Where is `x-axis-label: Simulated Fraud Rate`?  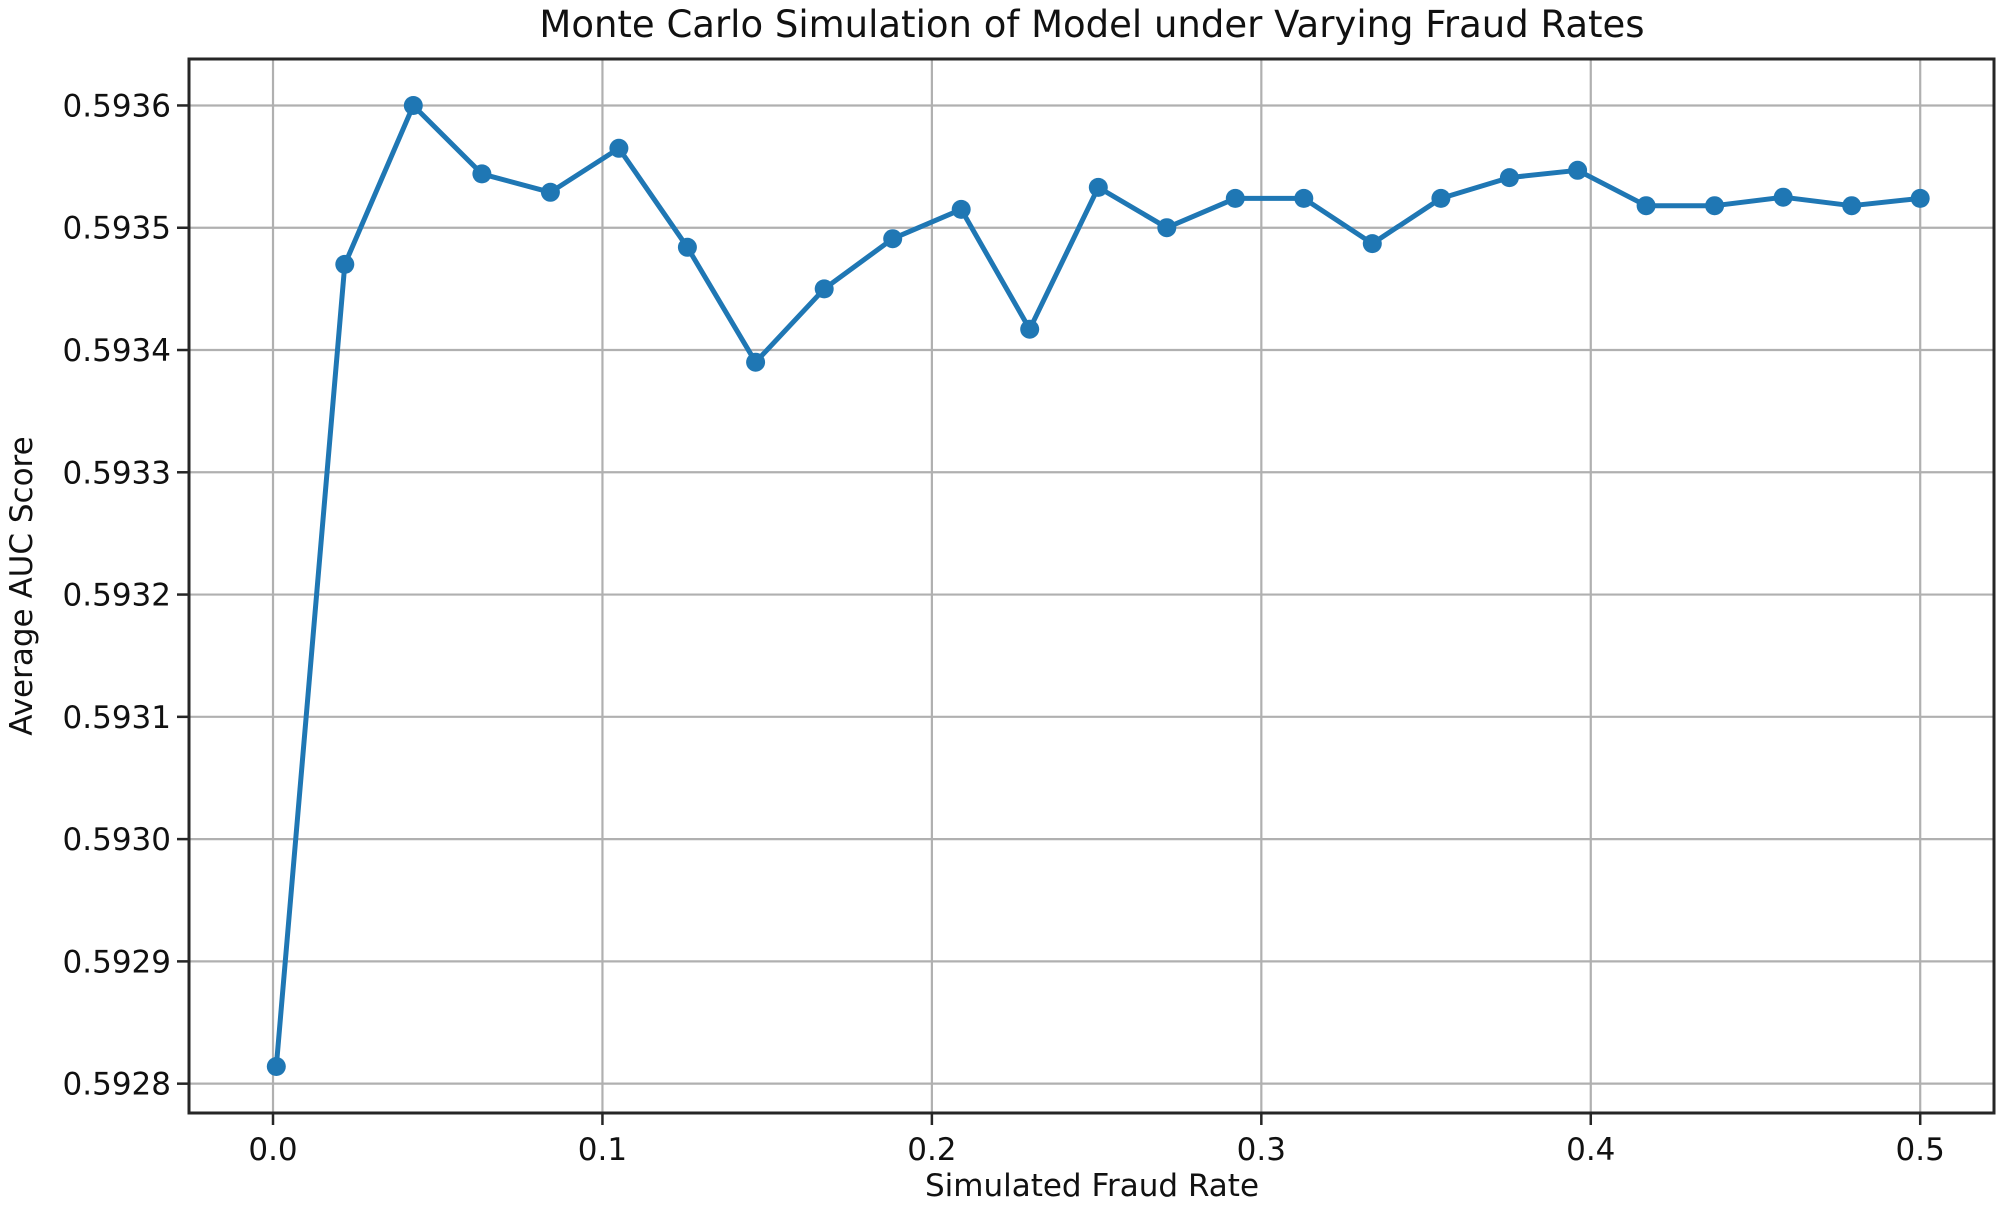 x-axis-label: Simulated Fraud Rate is located at coordinates (1092, 1186).